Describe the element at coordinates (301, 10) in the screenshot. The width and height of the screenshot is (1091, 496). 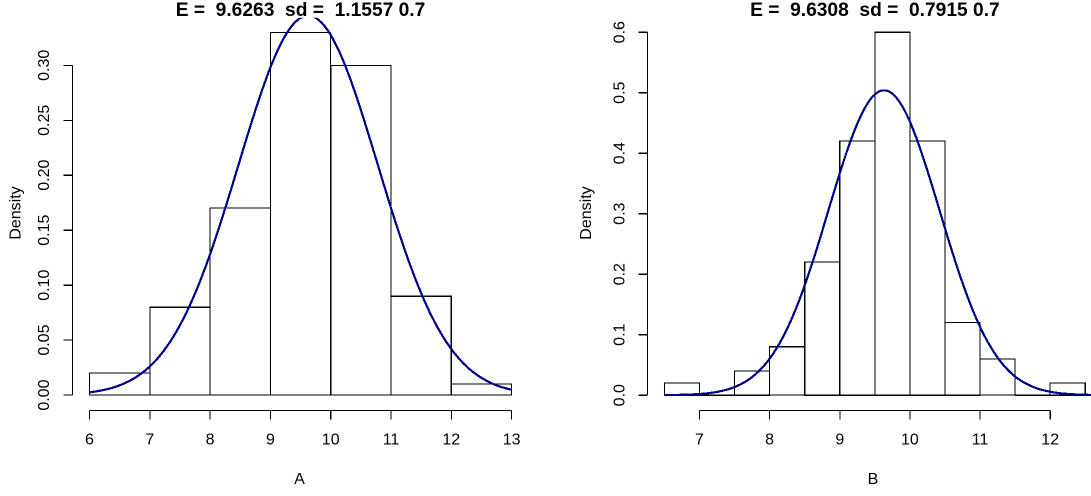
I see `svg-text: E = 9.6263 sd = 1.1557 0.7` at that location.